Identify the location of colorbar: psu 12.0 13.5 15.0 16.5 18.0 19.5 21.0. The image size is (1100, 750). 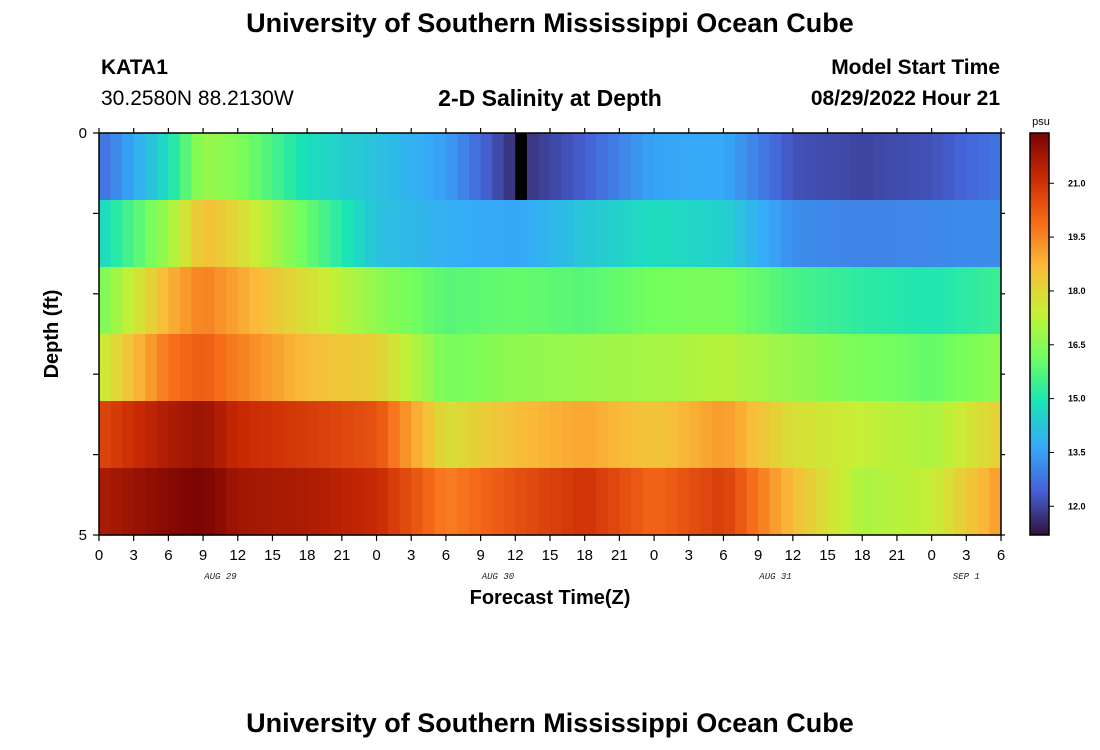
(1057, 326).